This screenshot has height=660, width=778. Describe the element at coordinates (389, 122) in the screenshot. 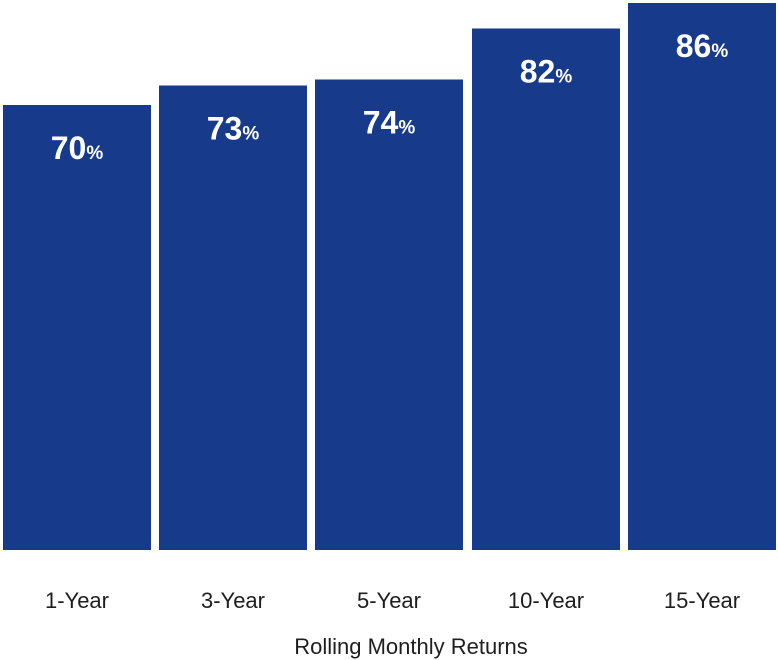

I see `value-label-5-year: 74%` at that location.